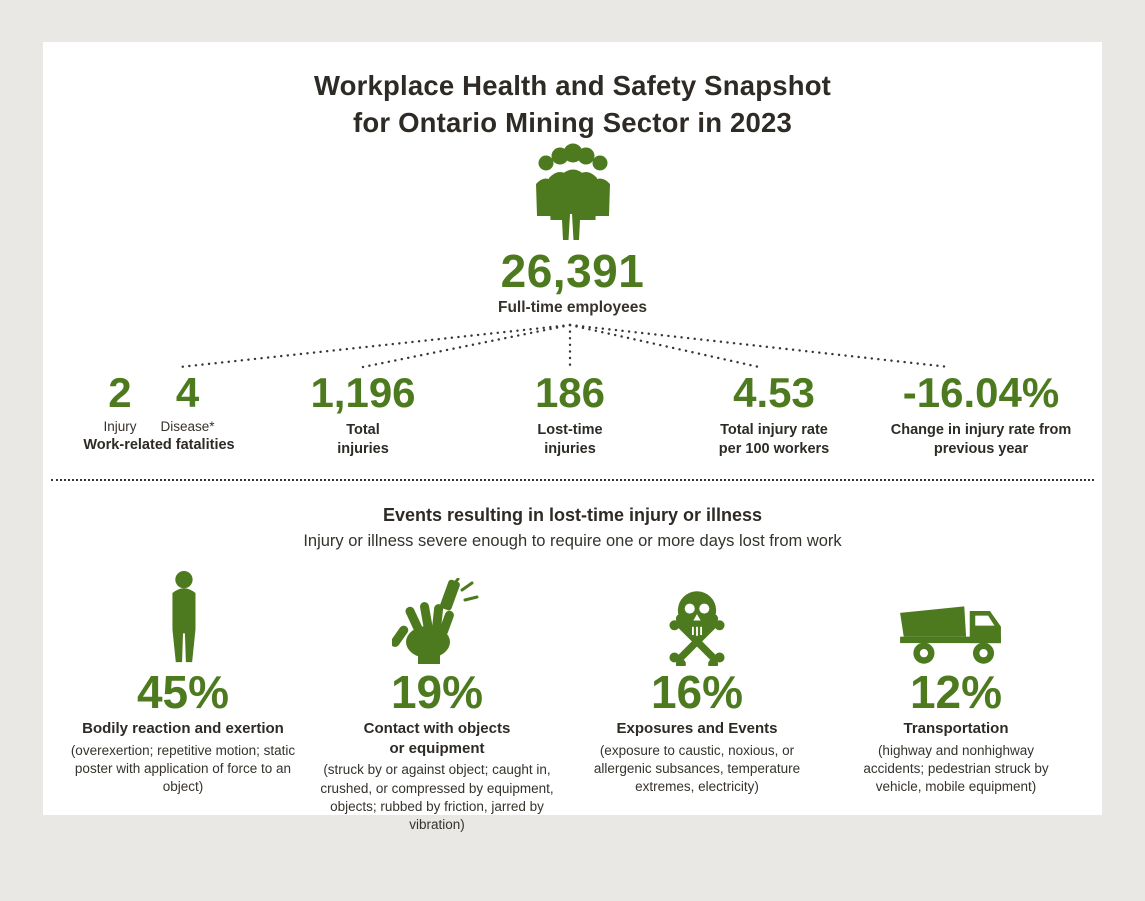  I want to click on rate-change-value: -16.04%, so click(981, 392).